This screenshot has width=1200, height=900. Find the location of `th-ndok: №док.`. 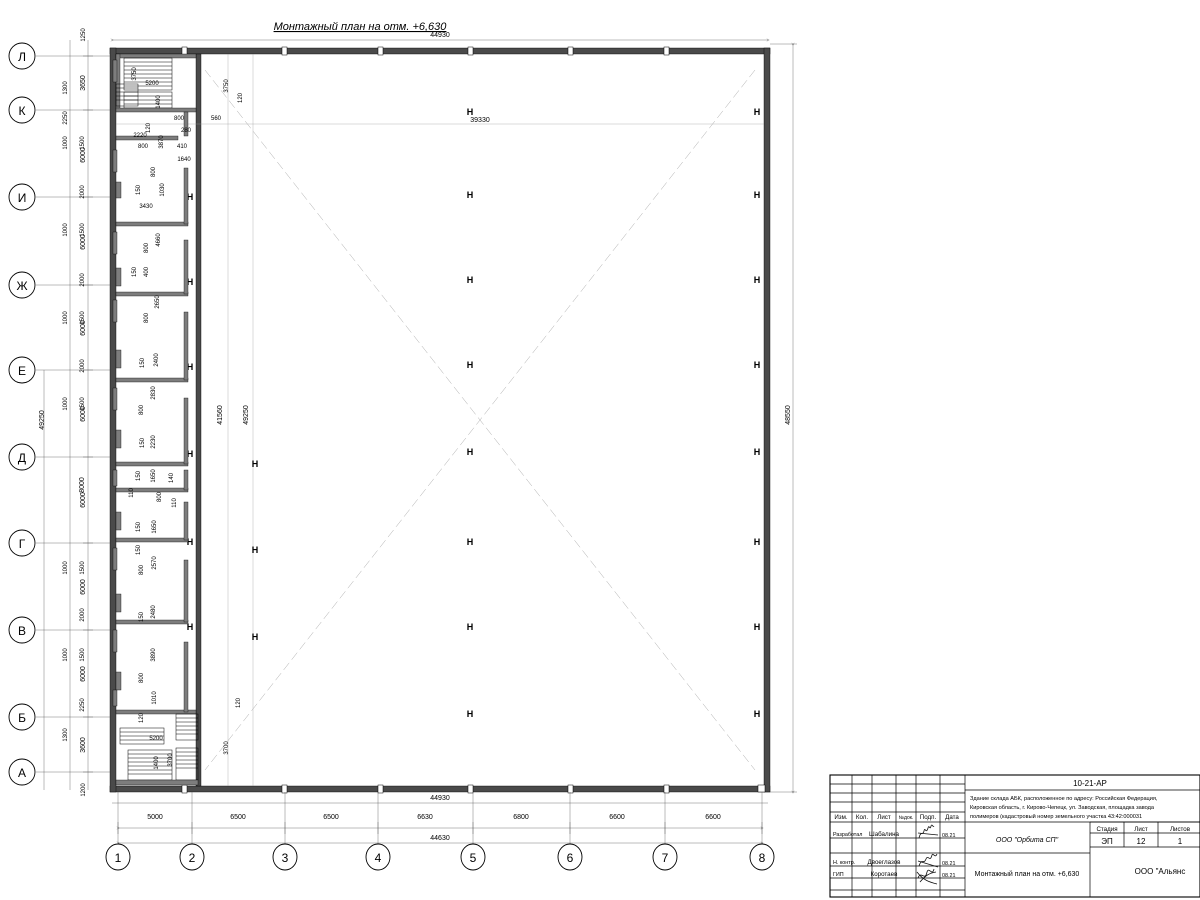

th-ndok: №док. is located at coordinates (906, 818).